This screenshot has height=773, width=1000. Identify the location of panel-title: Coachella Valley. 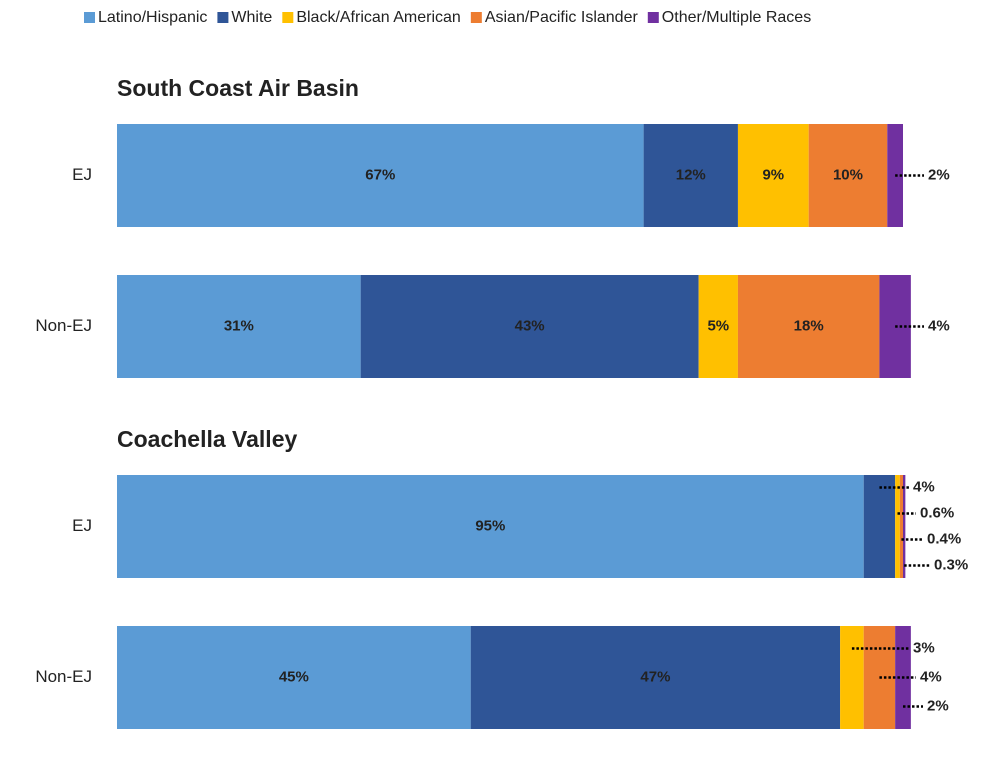
(207, 439).